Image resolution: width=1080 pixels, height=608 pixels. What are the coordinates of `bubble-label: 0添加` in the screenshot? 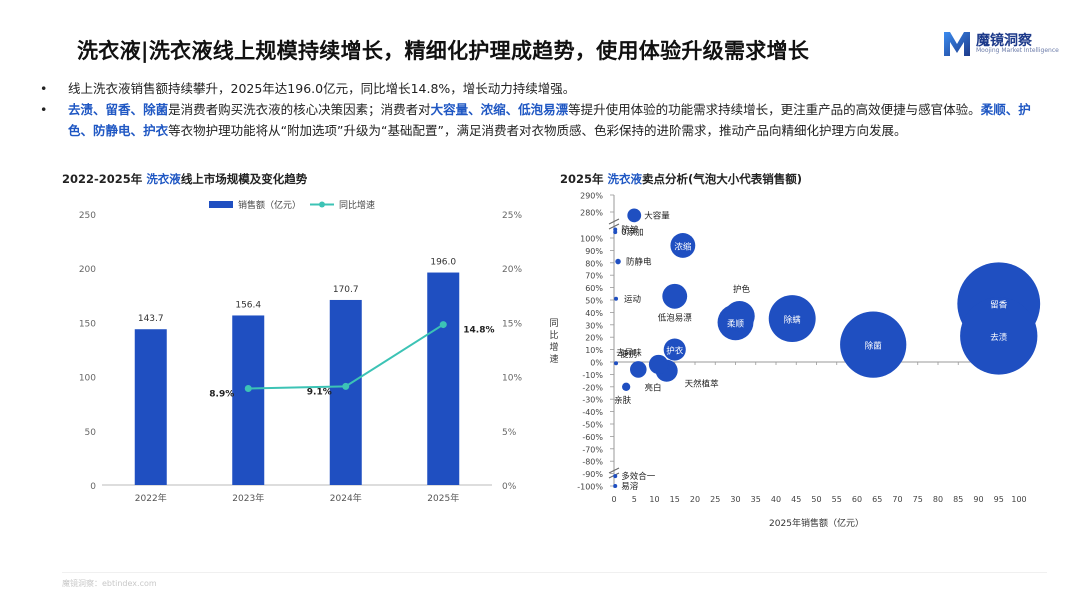 It's located at (632, 232).